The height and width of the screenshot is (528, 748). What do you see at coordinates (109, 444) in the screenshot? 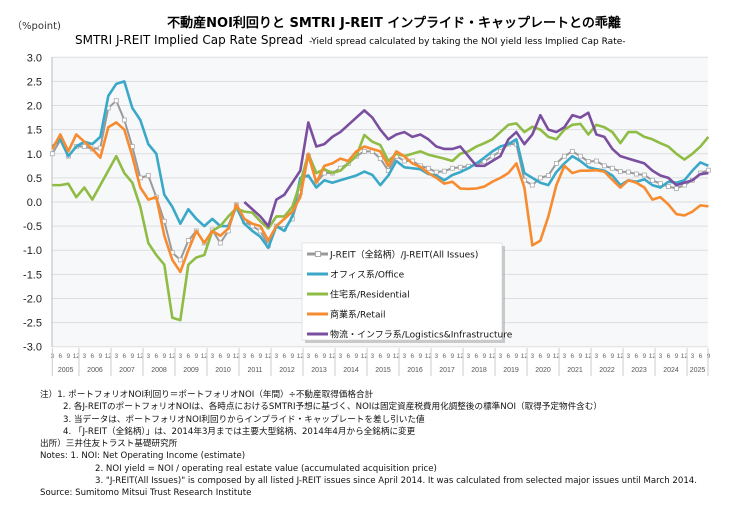
I see `source-jp: 出所）三井住友トラスト基礎研究所` at bounding box center [109, 444].